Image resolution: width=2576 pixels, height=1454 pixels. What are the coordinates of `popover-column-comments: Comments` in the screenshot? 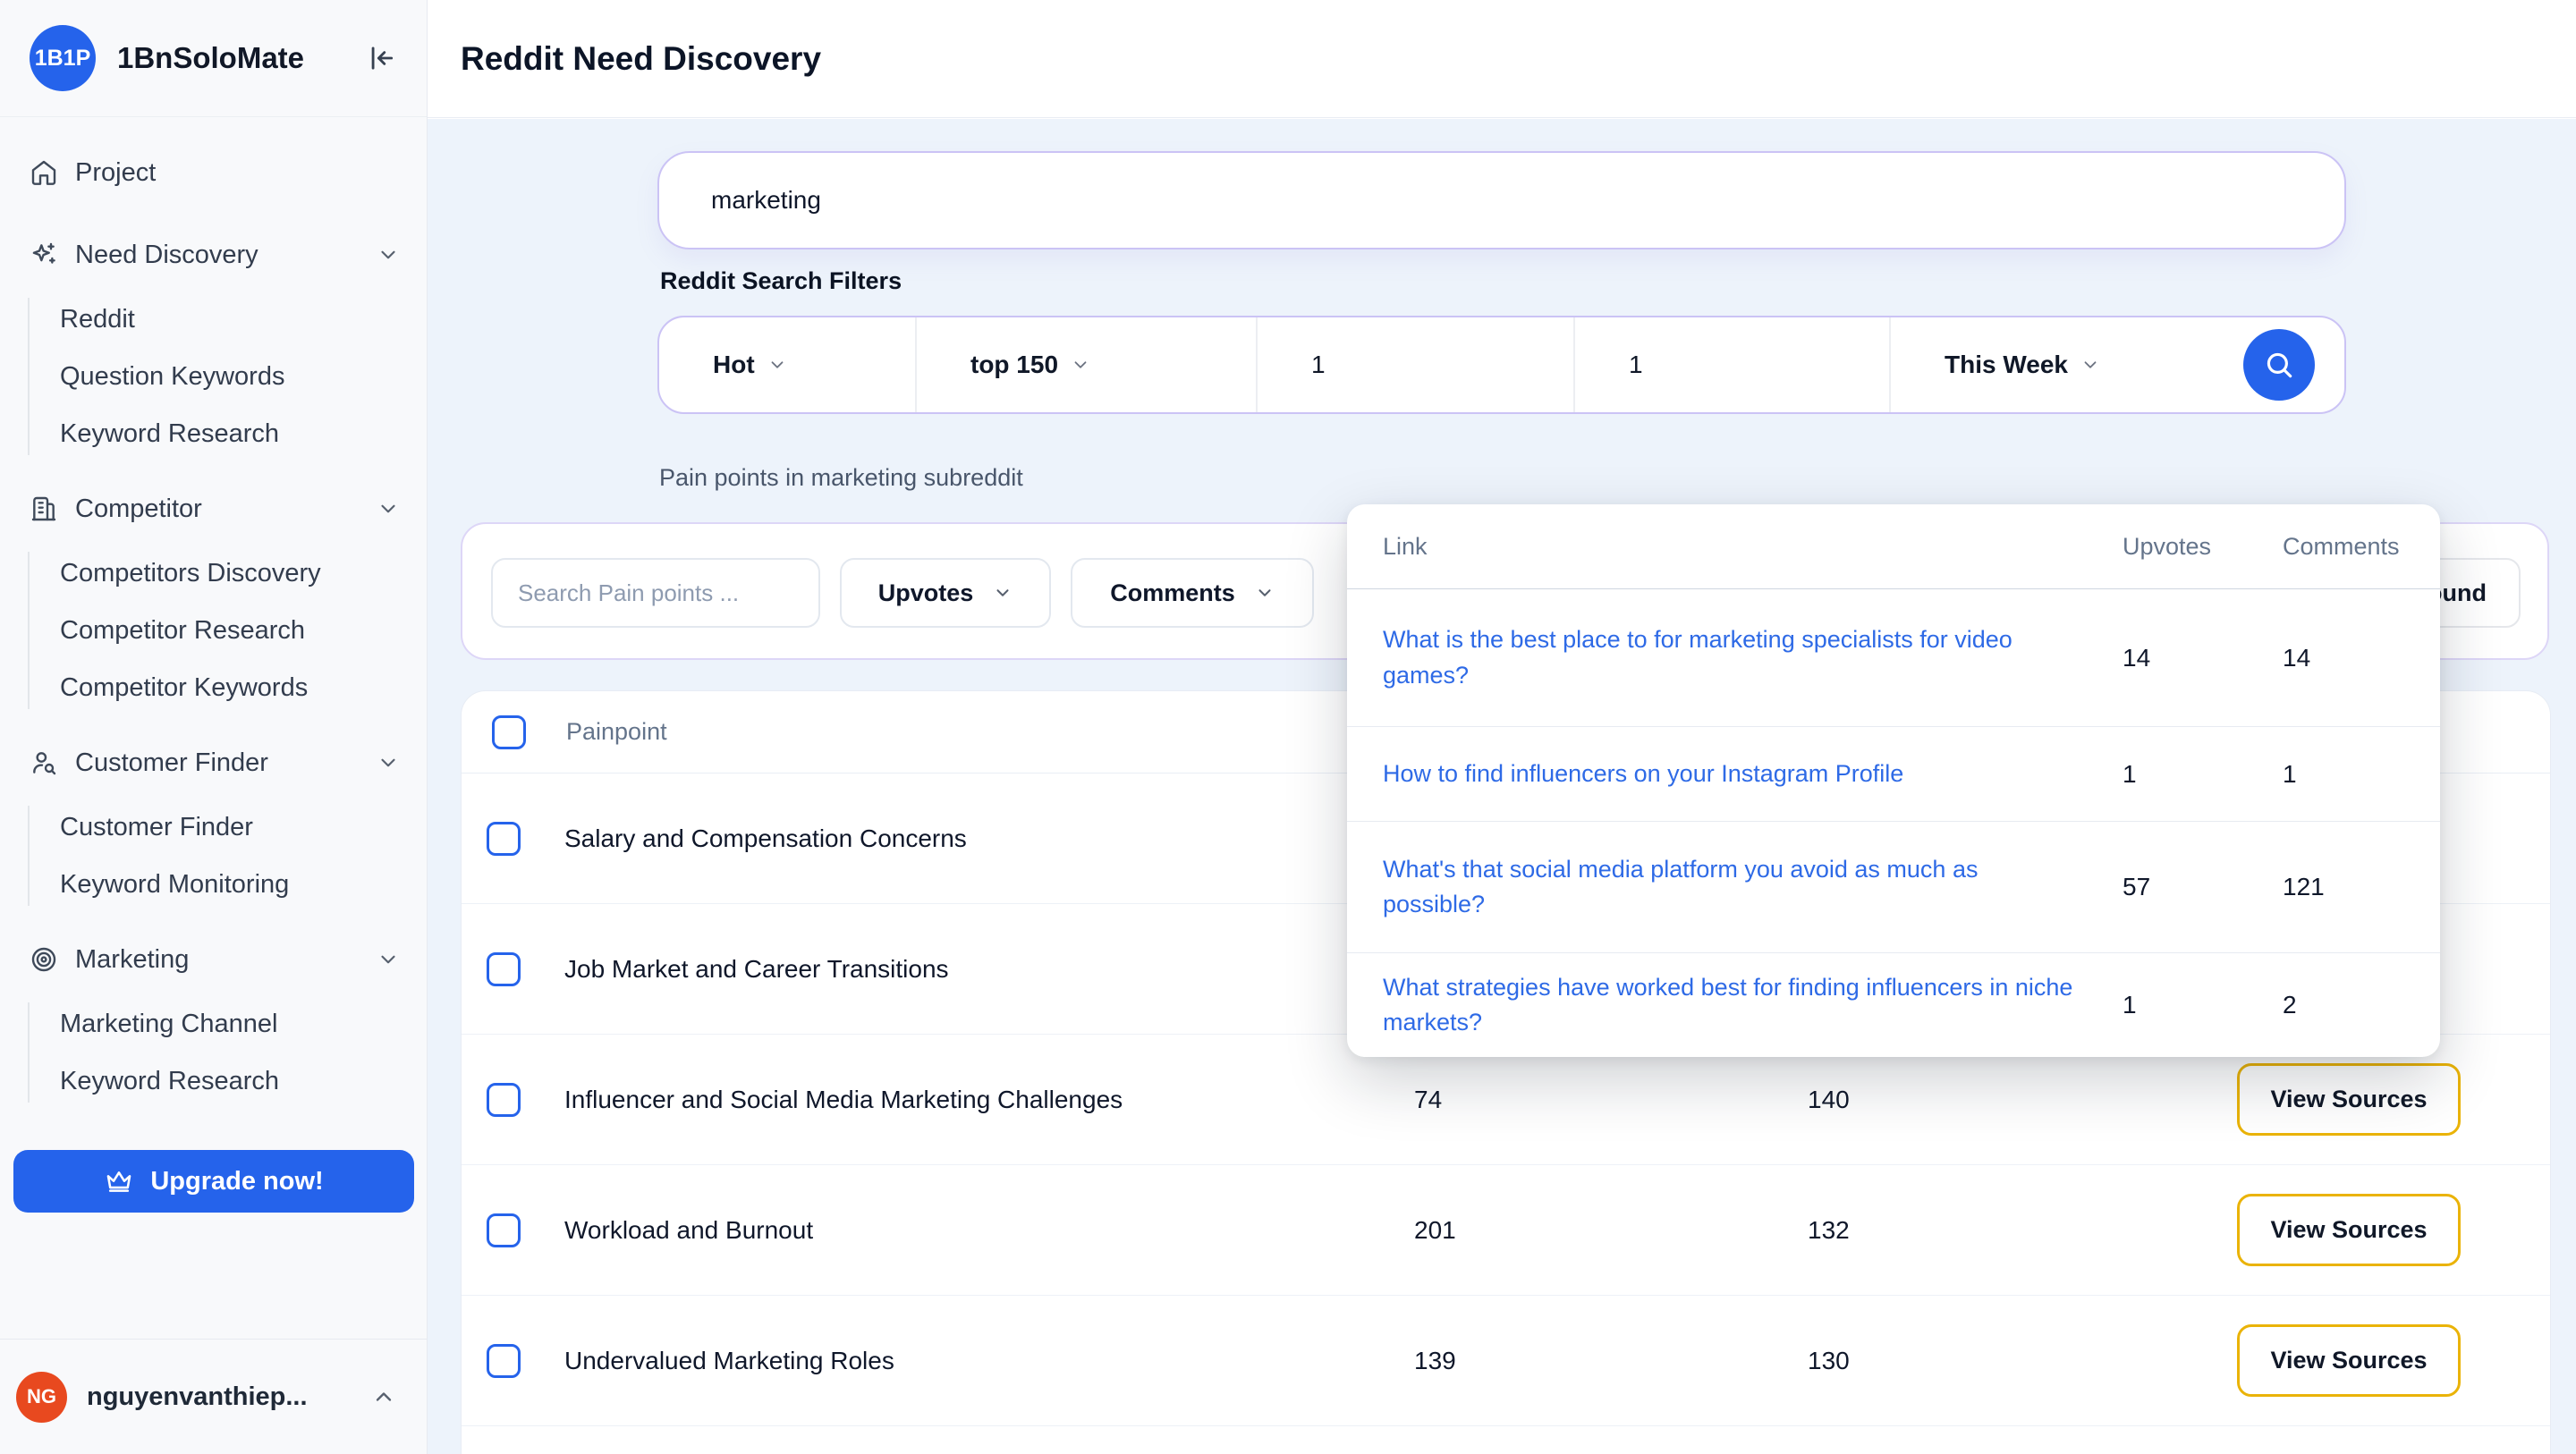 It's located at (2341, 546).